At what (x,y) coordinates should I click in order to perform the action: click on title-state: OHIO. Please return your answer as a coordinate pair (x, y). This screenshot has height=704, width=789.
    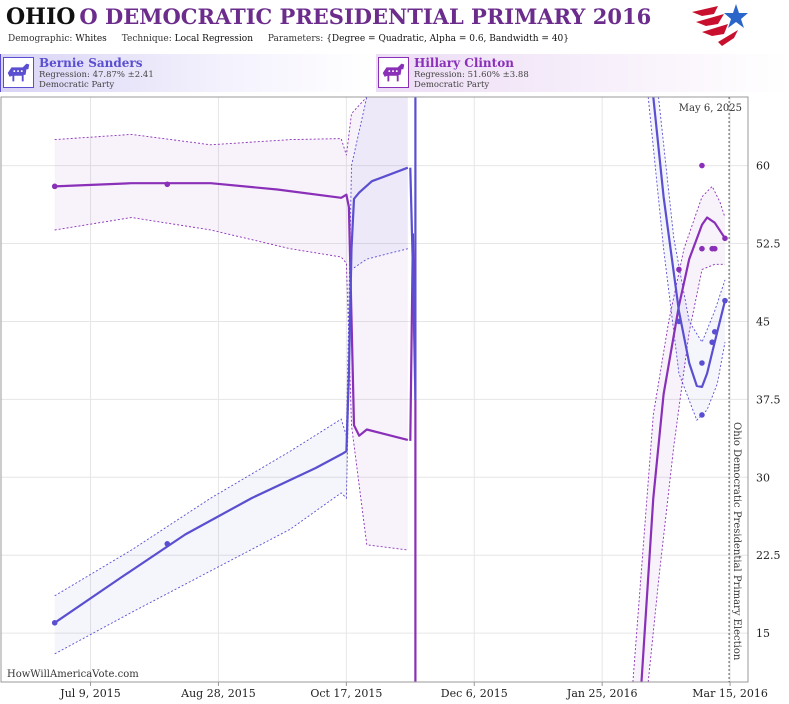
    Looking at the image, I should click on (41, 17).